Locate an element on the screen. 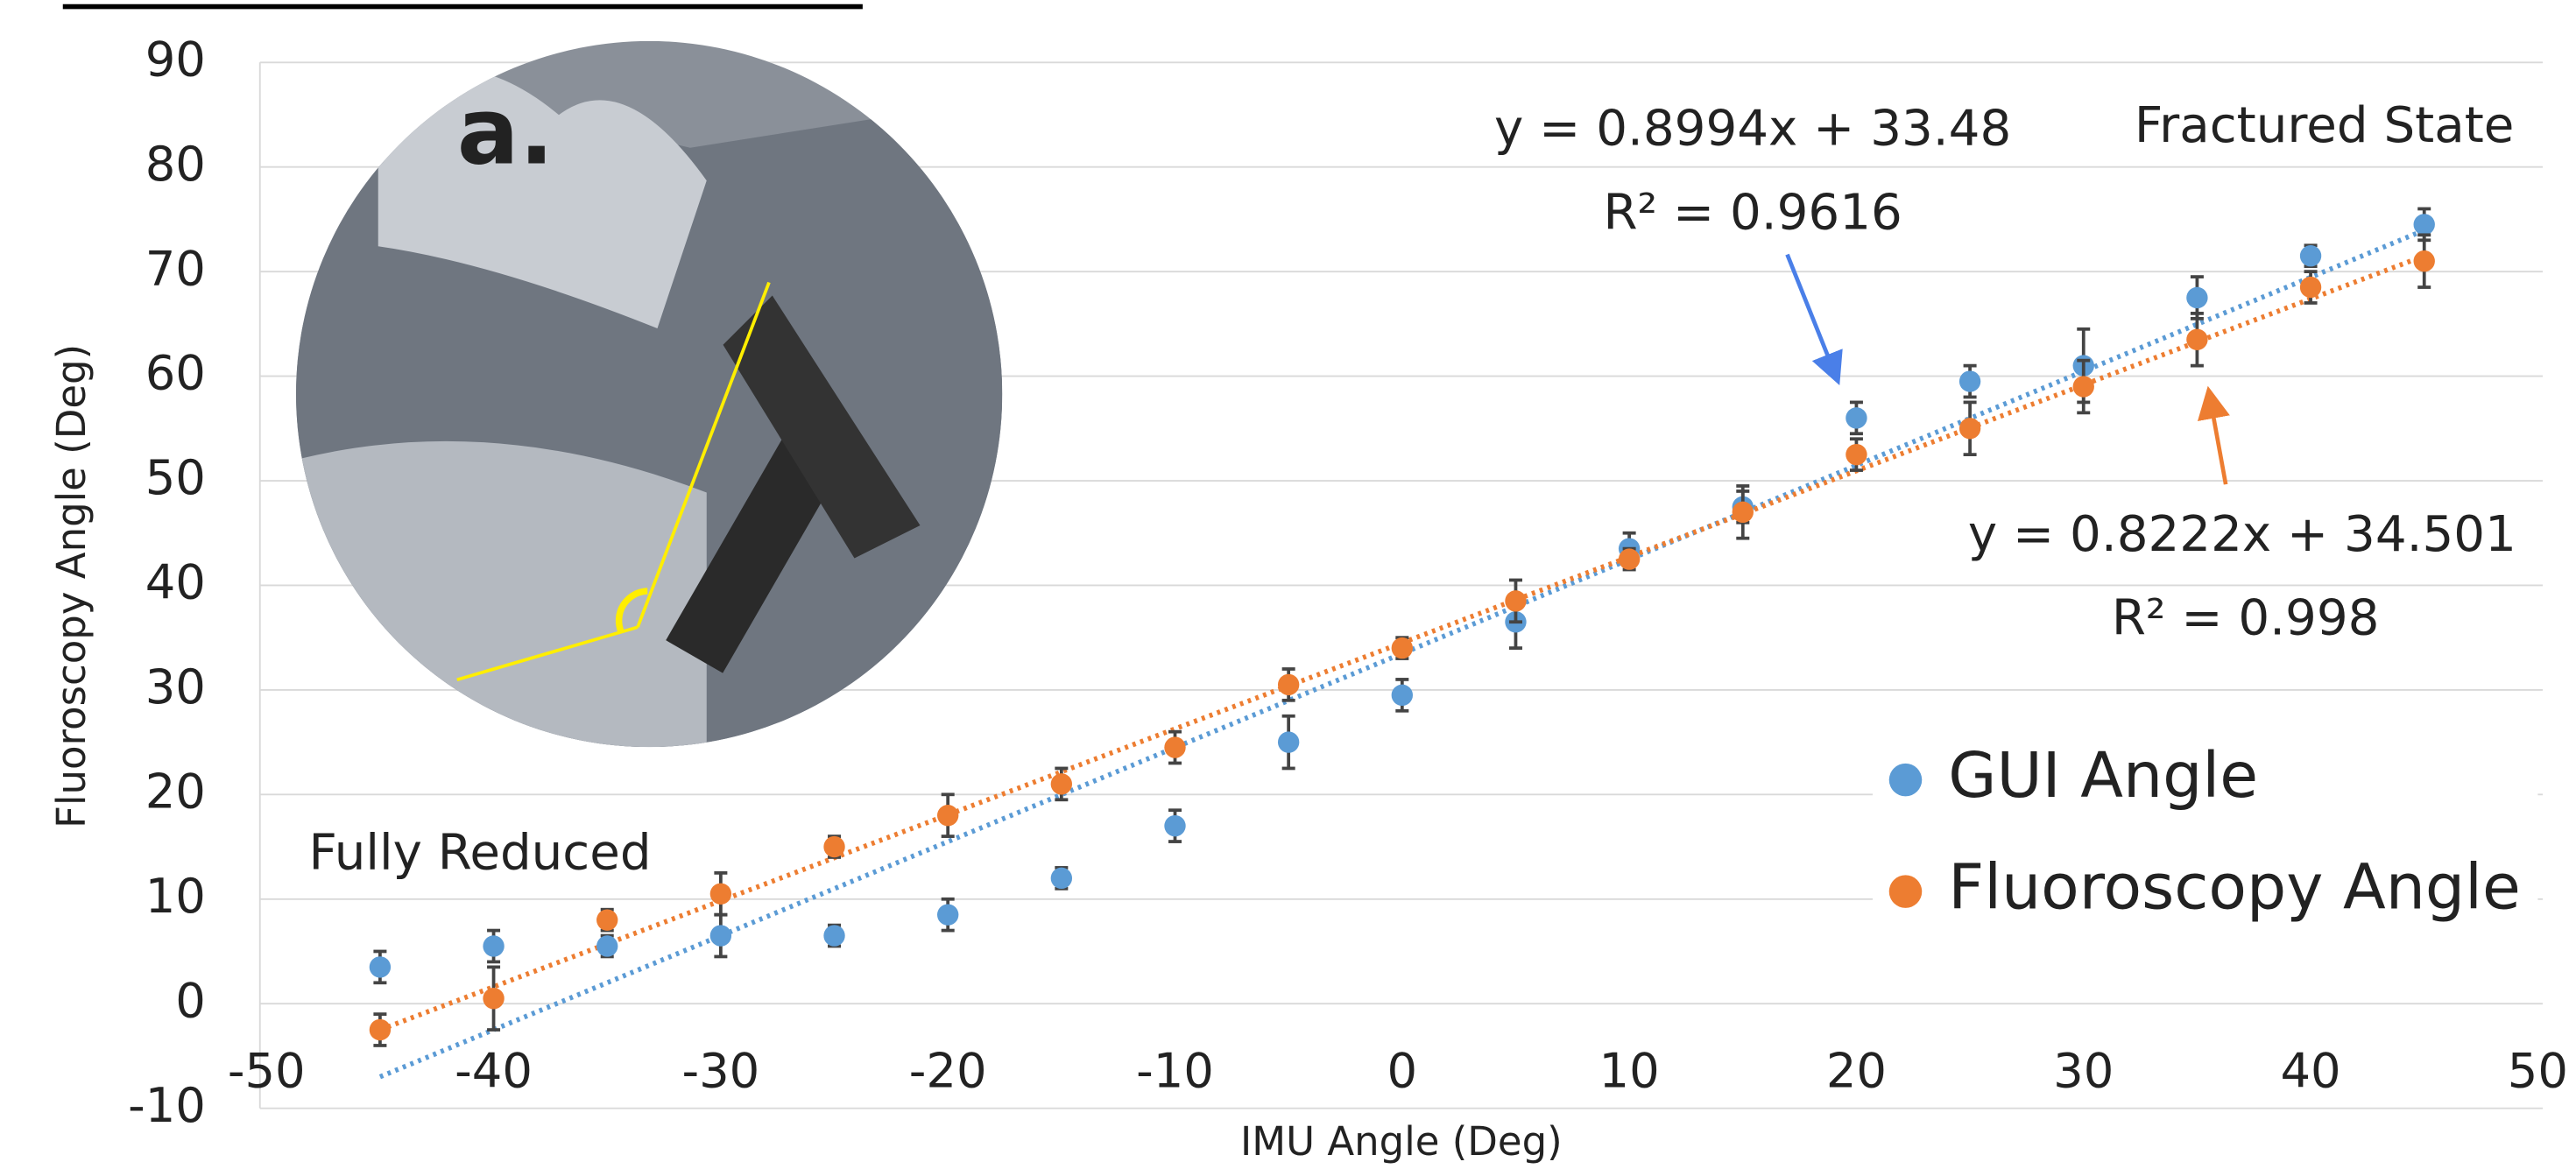  panel-label: a. is located at coordinates (505, 131).